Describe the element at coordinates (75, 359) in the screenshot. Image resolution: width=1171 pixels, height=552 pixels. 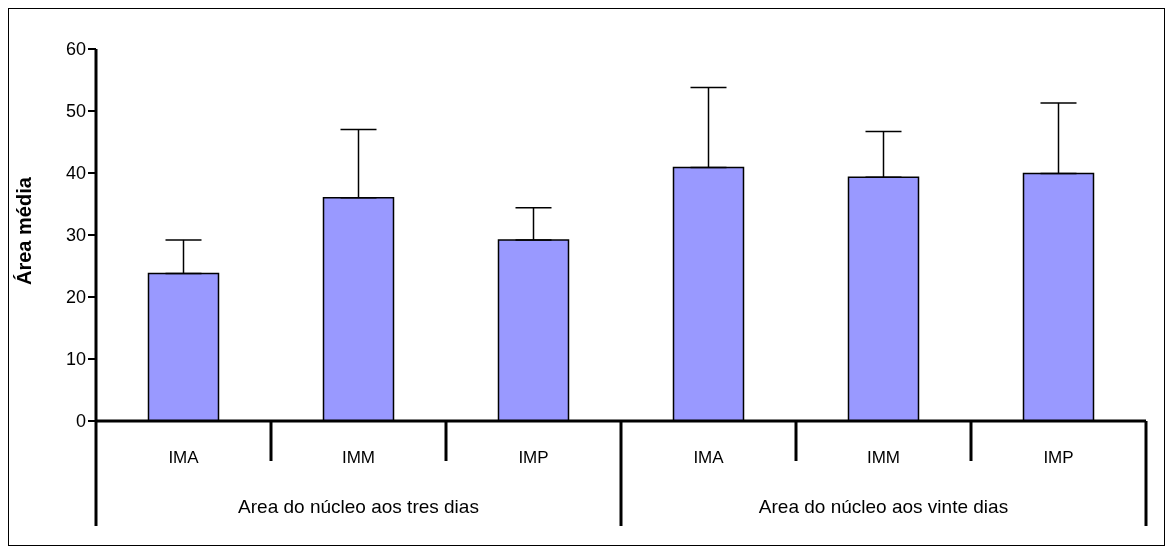
I see `y-tick-label: 10` at that location.